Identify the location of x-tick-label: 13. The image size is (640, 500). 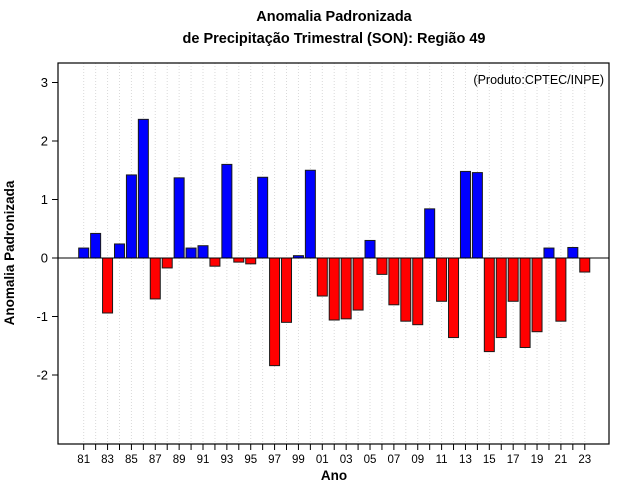
(465, 460).